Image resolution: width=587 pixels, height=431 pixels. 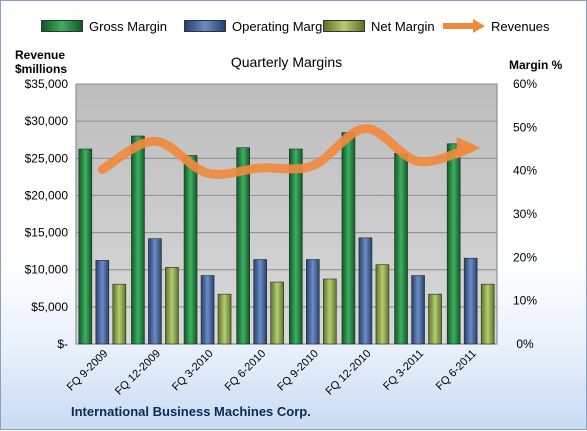 What do you see at coordinates (88, 371) in the screenshot?
I see `category-label: FQ 9-2009` at bounding box center [88, 371].